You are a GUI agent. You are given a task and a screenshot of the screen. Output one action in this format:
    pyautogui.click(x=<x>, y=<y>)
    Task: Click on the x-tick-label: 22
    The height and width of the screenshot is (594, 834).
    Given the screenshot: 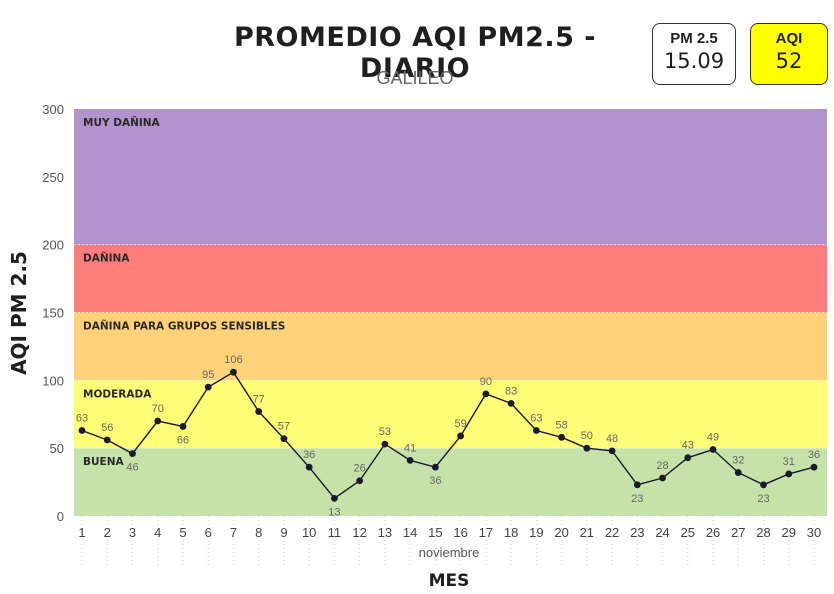 What is the action you would take?
    pyautogui.click(x=612, y=532)
    